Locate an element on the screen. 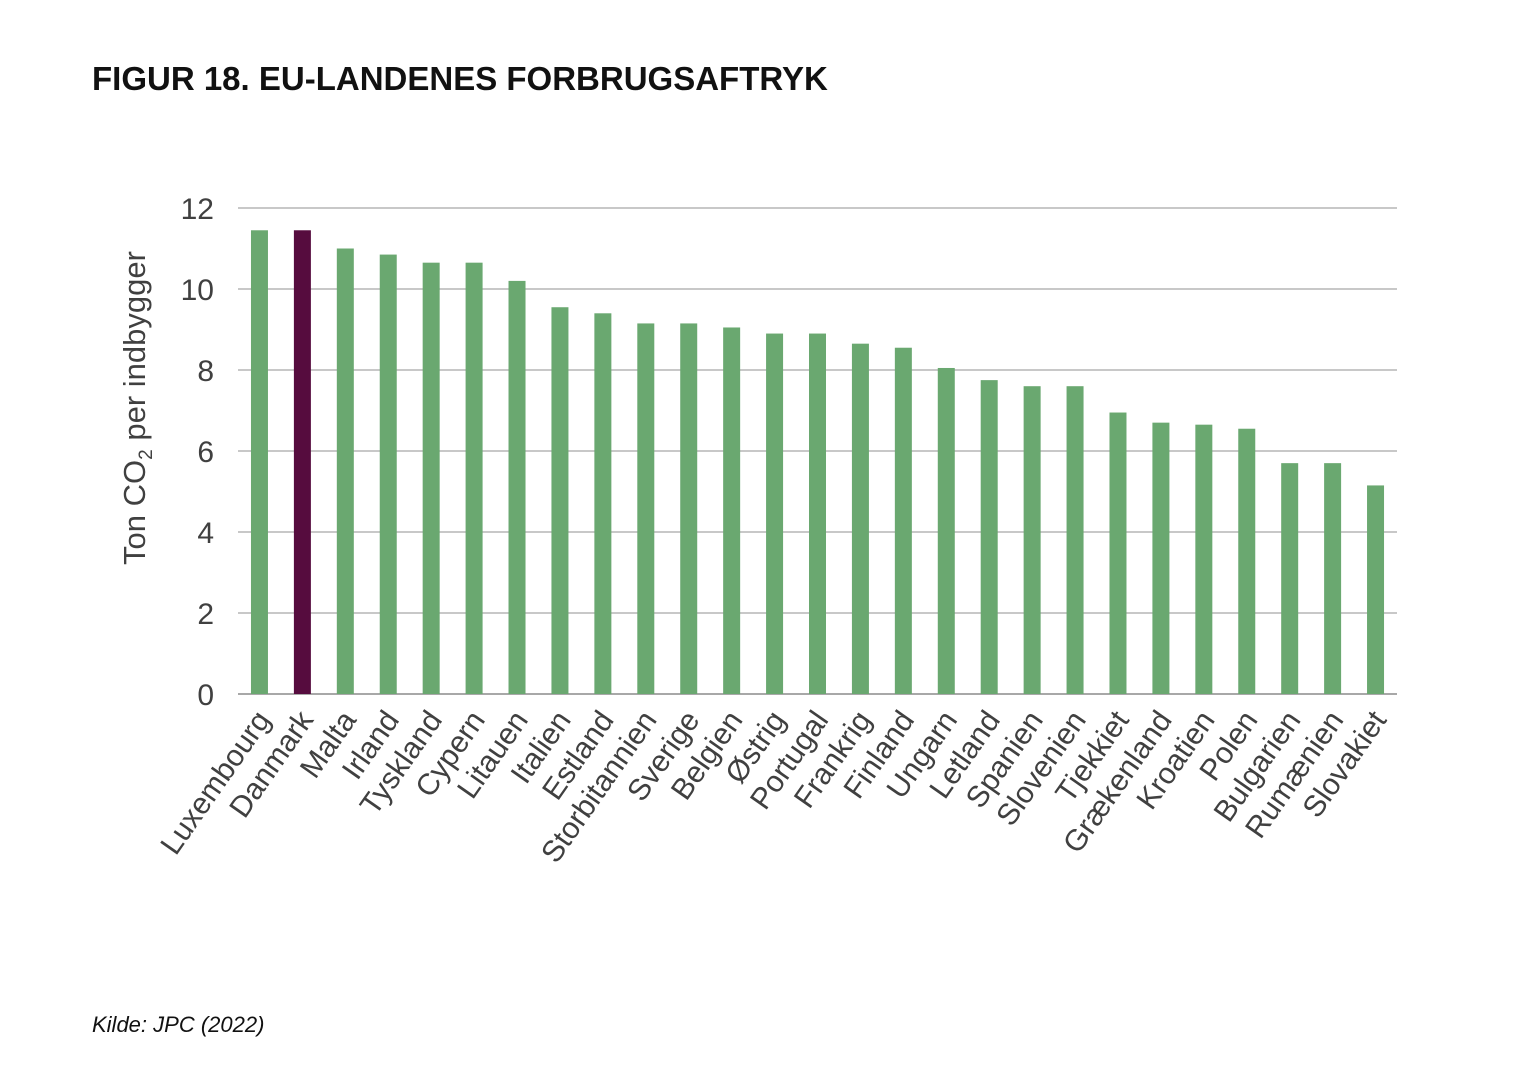 The image size is (1531, 1073). y-tick-label: 0 is located at coordinates (205, 695).